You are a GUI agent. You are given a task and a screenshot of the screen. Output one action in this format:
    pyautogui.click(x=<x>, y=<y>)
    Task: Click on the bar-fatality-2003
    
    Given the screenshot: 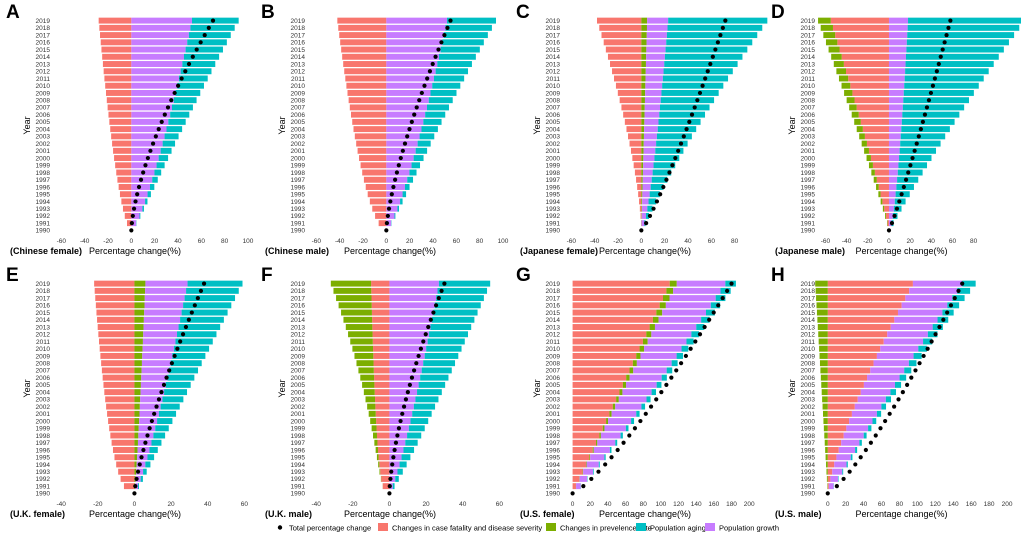 What is the action you would take?
    pyautogui.click(x=842, y=399)
    